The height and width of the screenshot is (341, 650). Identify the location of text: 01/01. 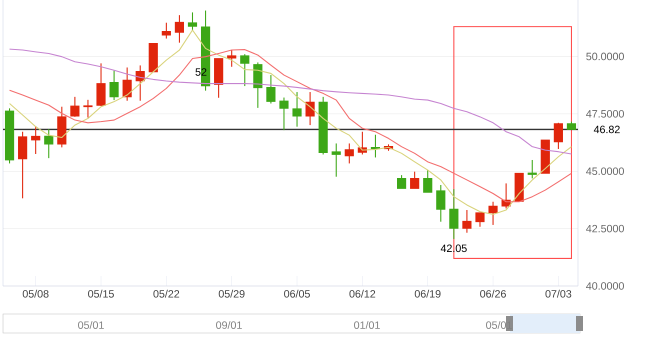
(367, 325).